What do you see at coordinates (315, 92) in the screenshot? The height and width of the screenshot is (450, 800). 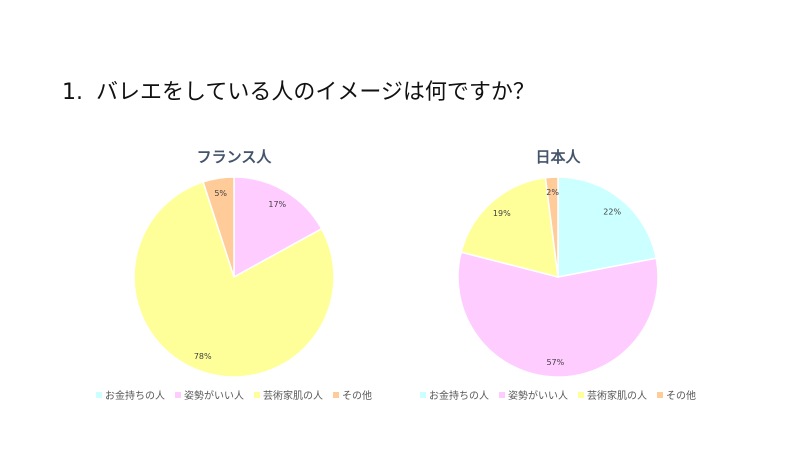 I see `slide-title-text: バレエをしている人のイメージは何ですか？` at bounding box center [315, 92].